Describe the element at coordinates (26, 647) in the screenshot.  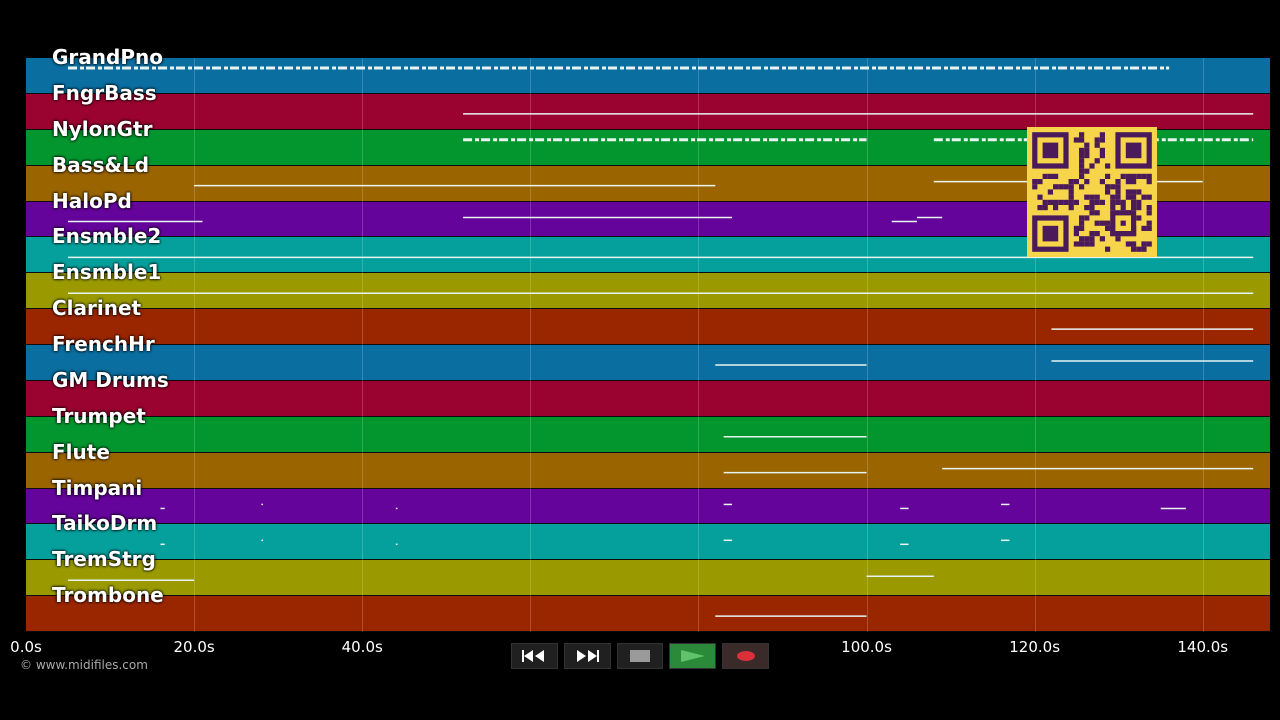
I see `time-tick-label: 0.0s` at that location.